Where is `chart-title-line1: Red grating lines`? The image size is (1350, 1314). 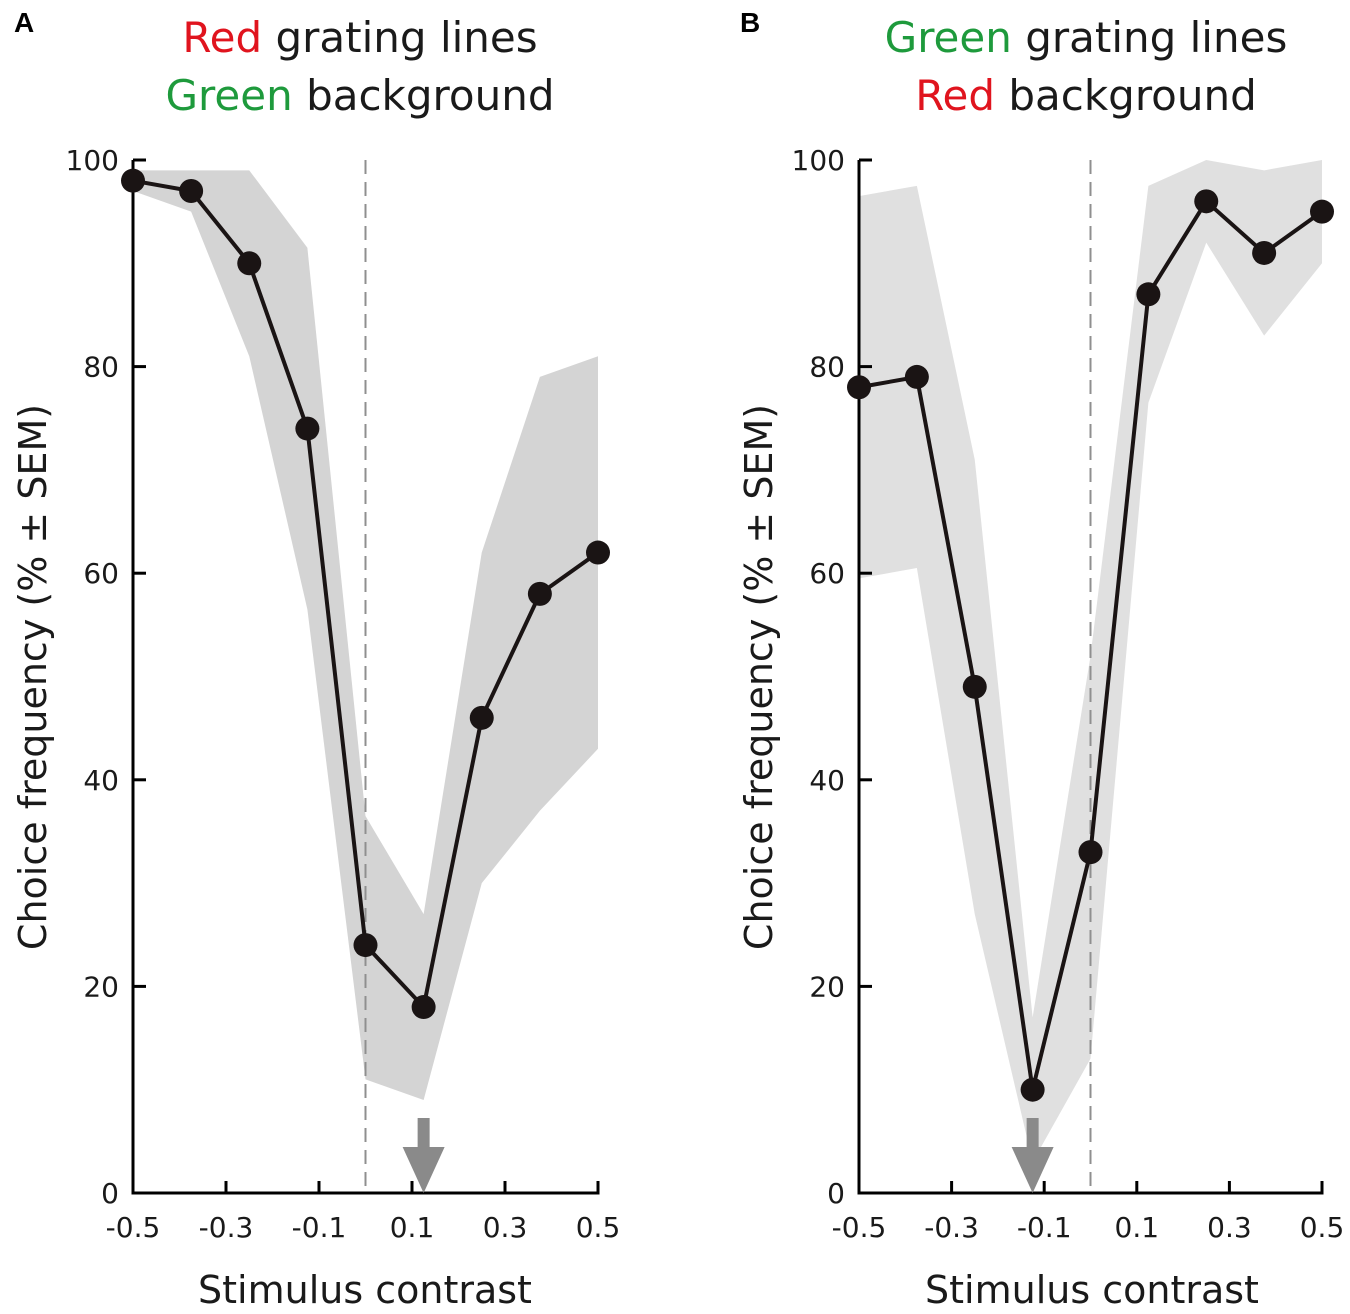
chart-title-line1: Red grating lines is located at coordinates (359, 37).